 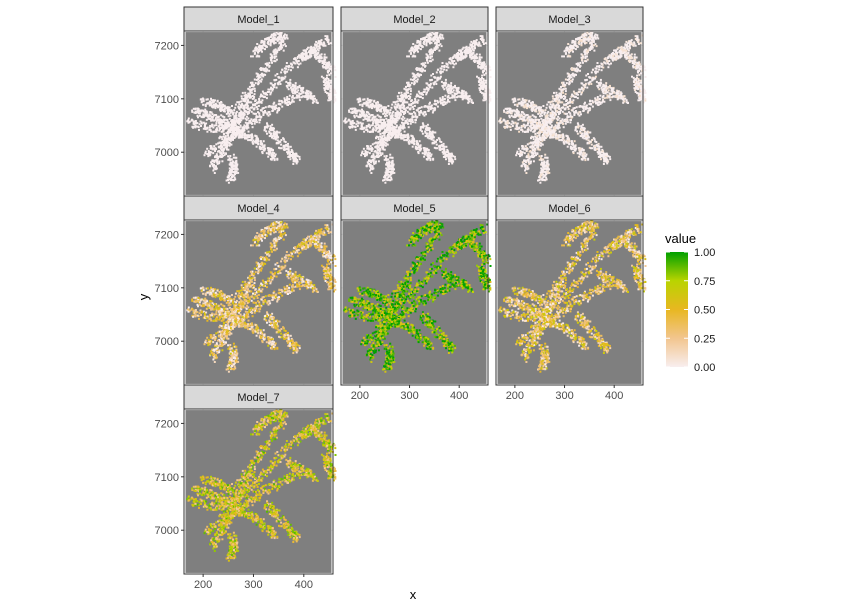 I want to click on facet-model-2: Model_2, so click(x=416, y=101).